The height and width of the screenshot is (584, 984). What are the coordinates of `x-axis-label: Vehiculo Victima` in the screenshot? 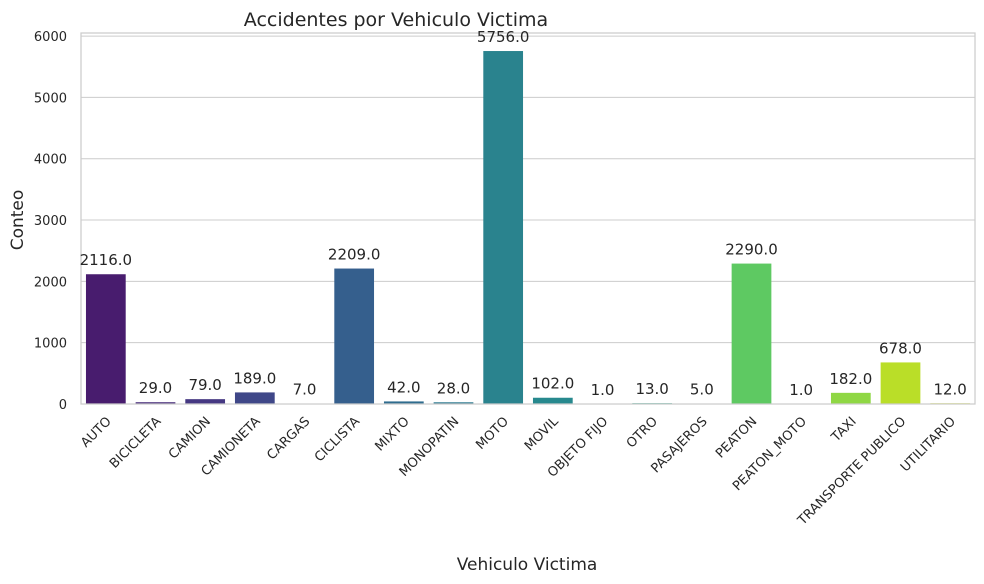 It's located at (527, 565).